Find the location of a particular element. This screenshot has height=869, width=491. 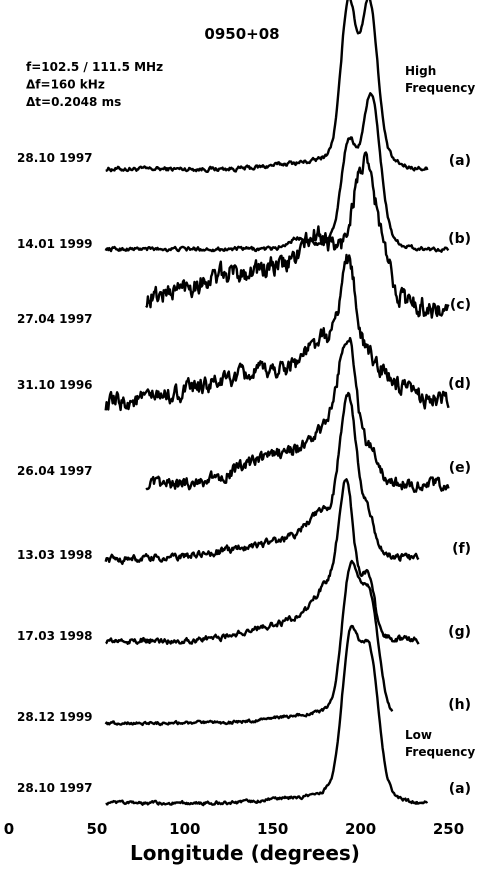

observation-date: 17.03 1998 is located at coordinates (55, 636).